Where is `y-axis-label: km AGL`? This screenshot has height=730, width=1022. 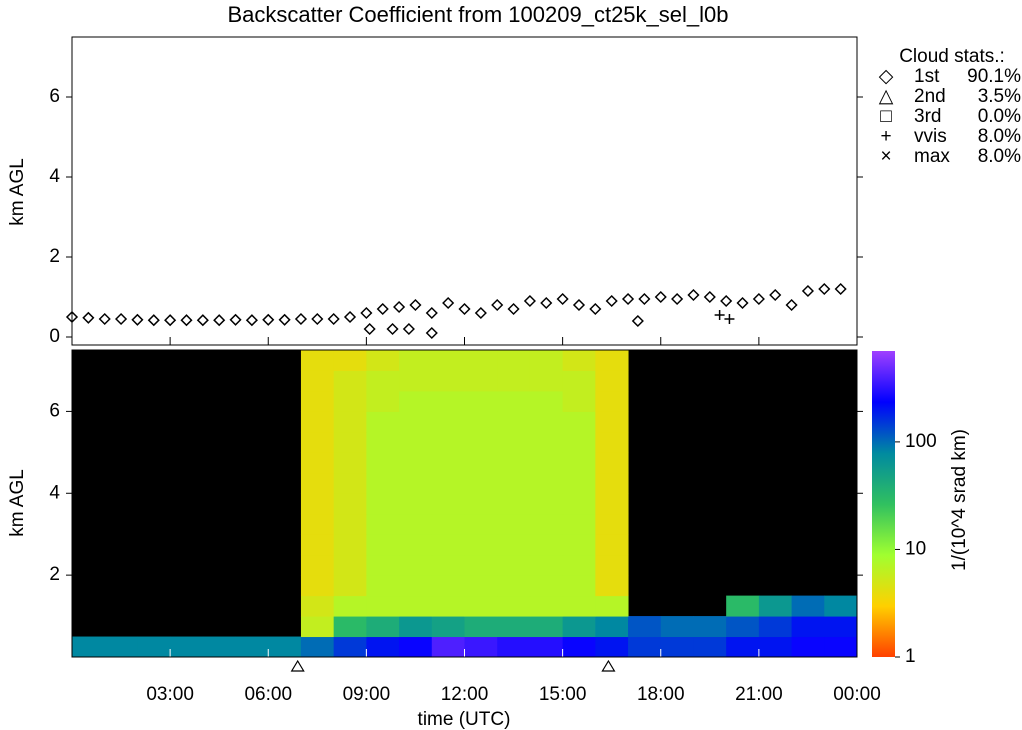 y-axis-label: km AGL is located at coordinates (17, 503).